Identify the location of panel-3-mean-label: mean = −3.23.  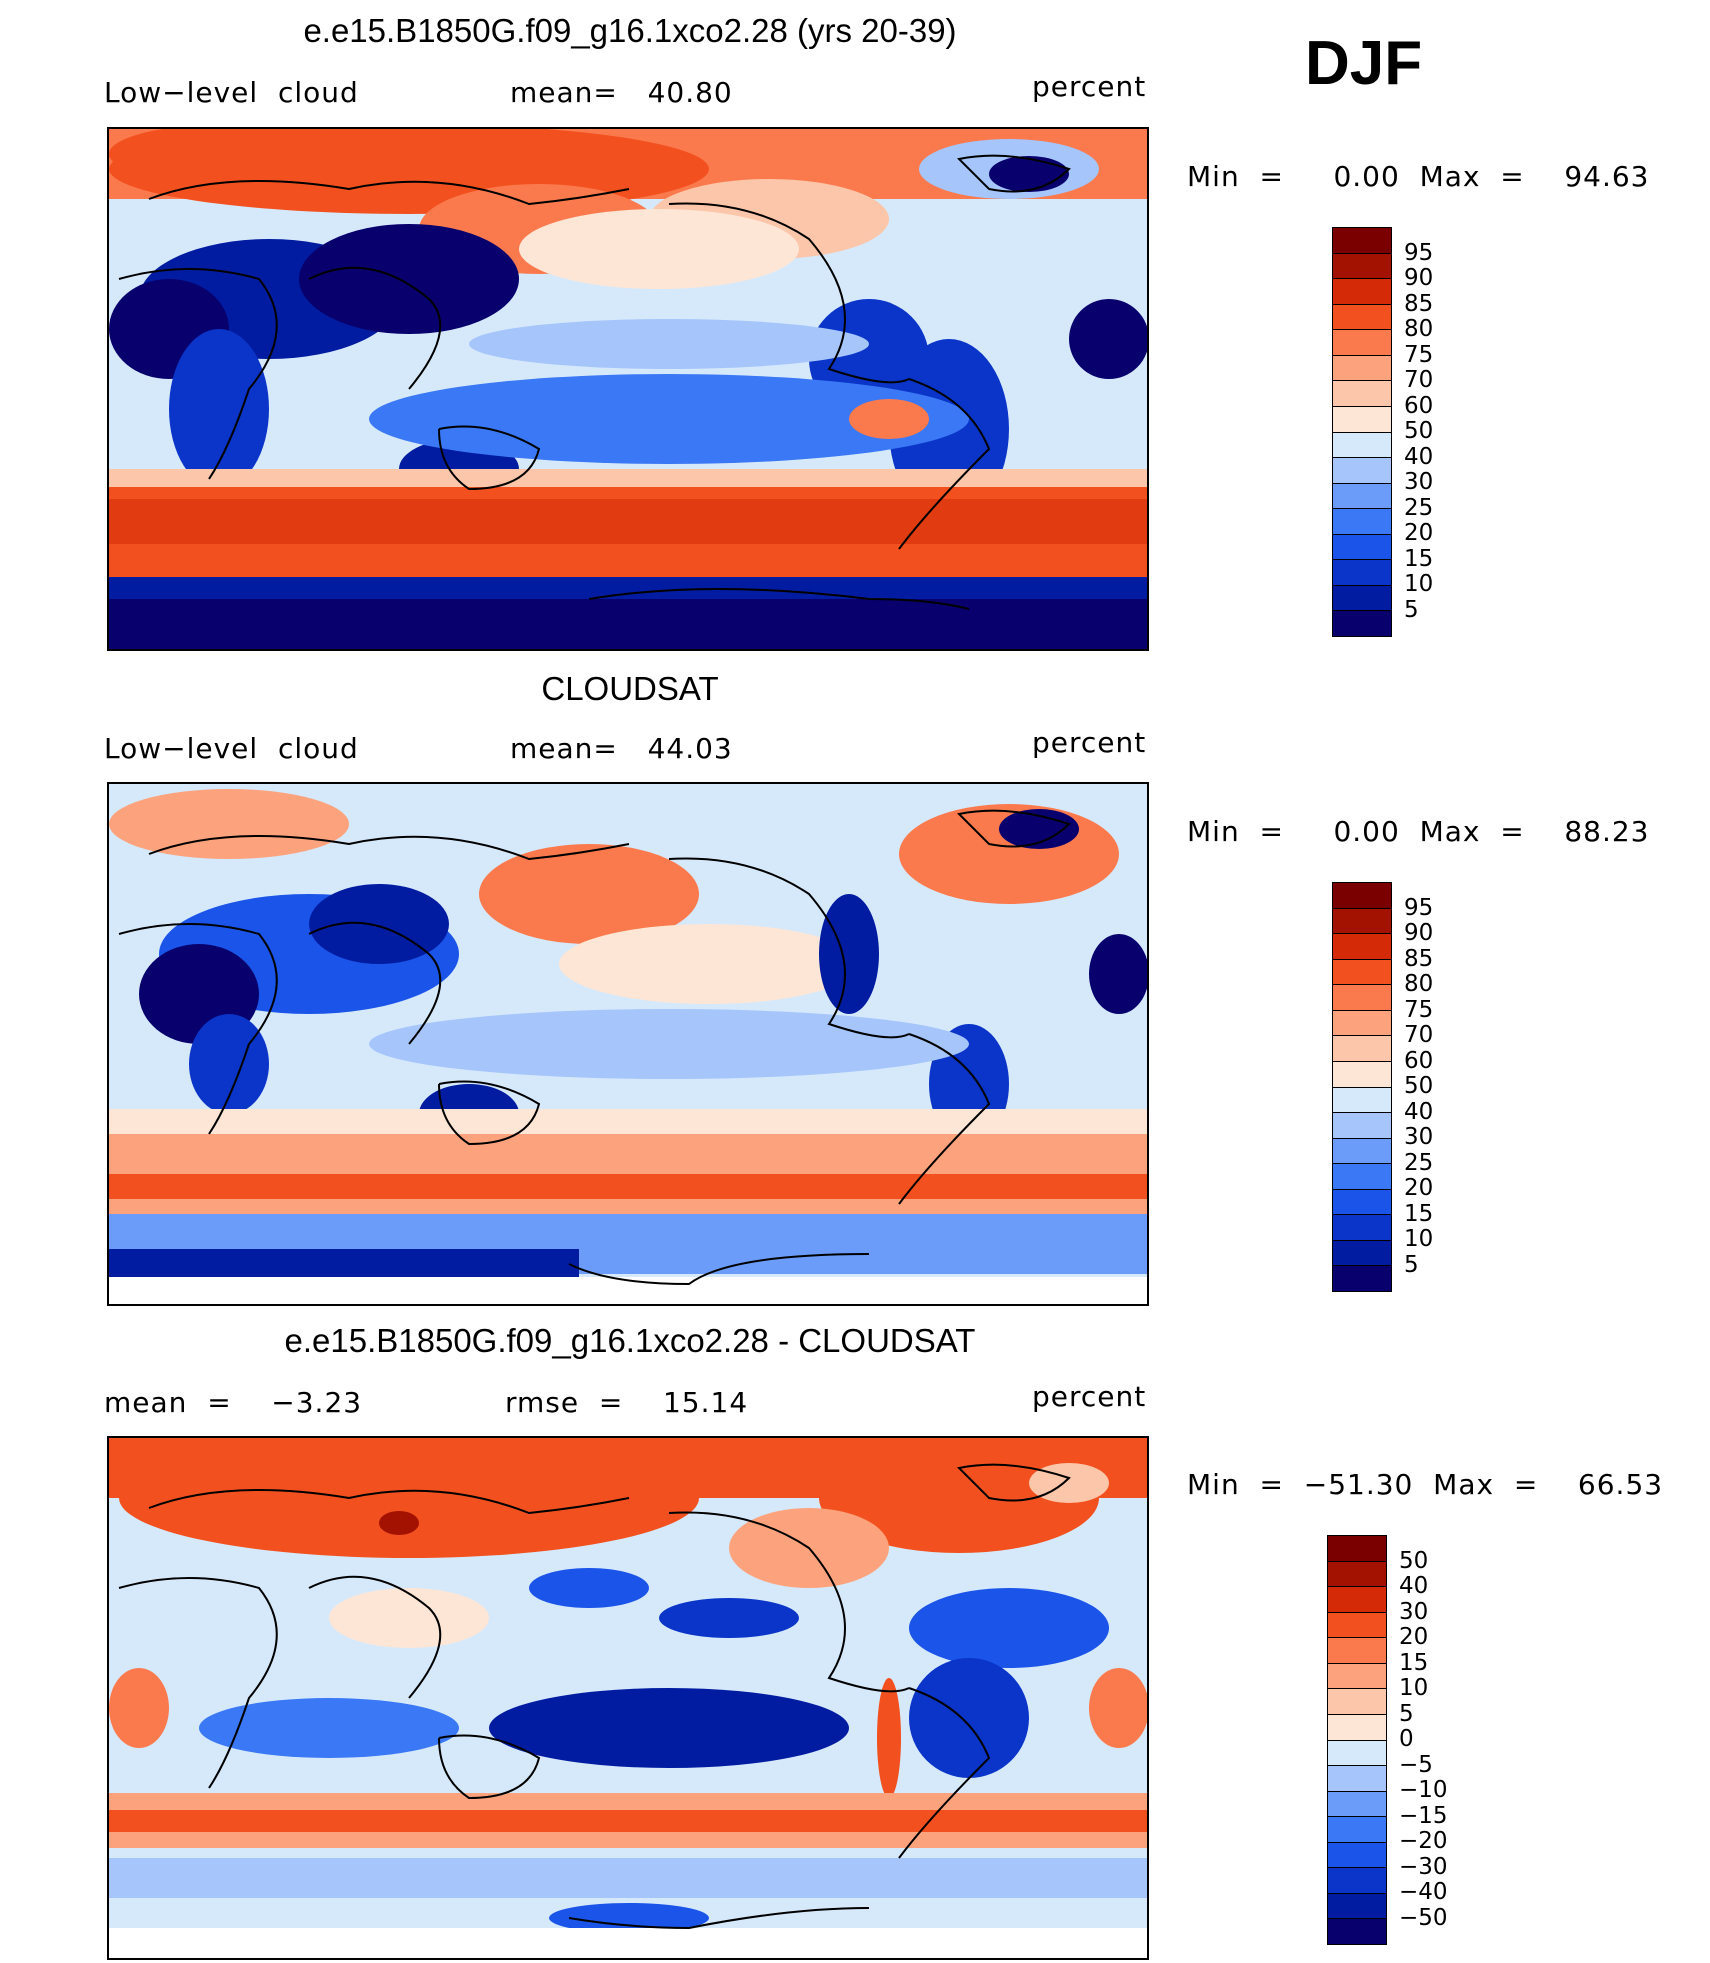
(233, 1402).